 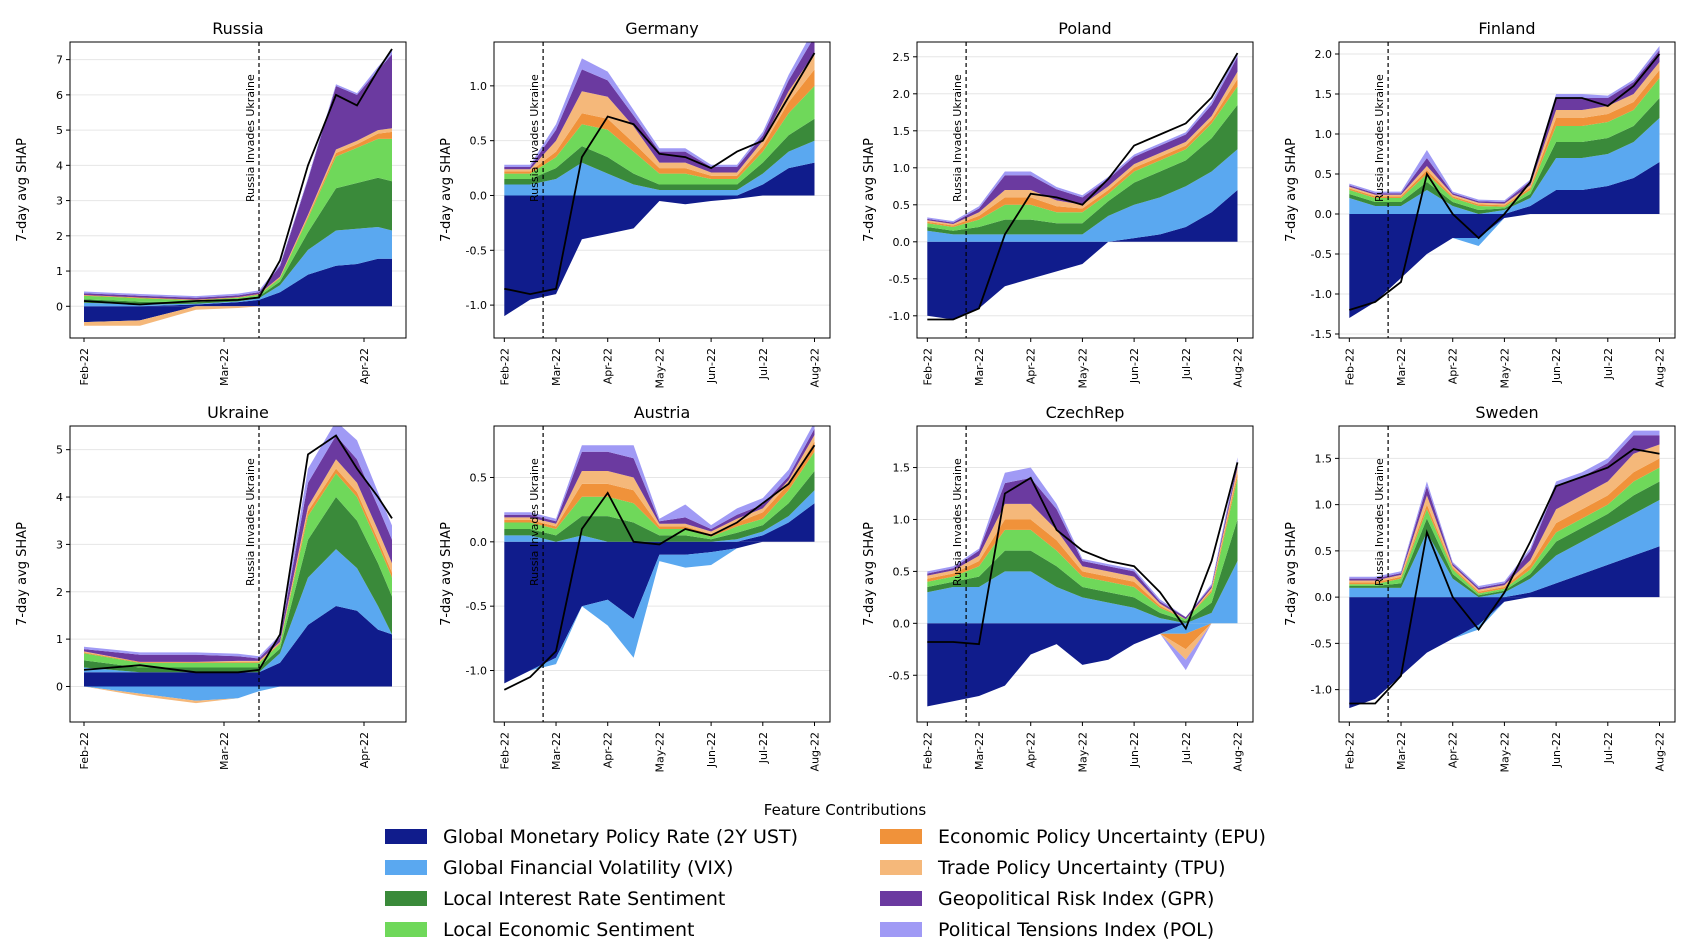 What do you see at coordinates (659, 124) in the screenshot?
I see `area-epu-positive` at bounding box center [659, 124].